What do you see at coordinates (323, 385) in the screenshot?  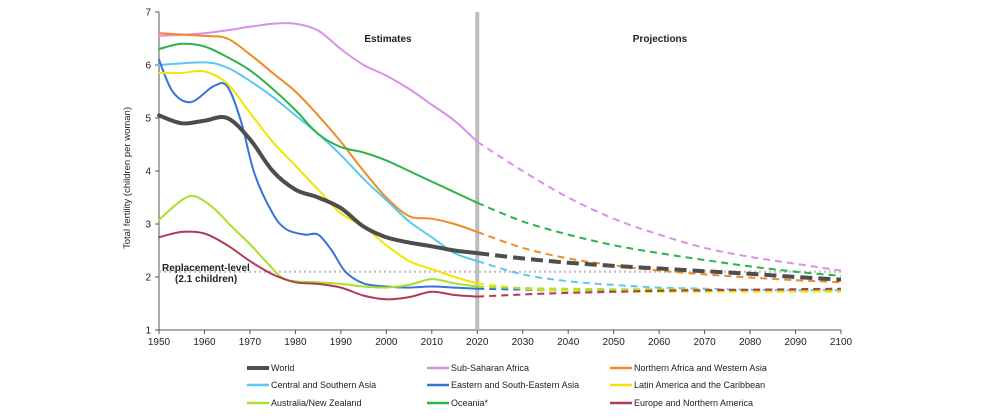 I see `legend-label-central-and-southern-asia: Central and Southern Asia` at bounding box center [323, 385].